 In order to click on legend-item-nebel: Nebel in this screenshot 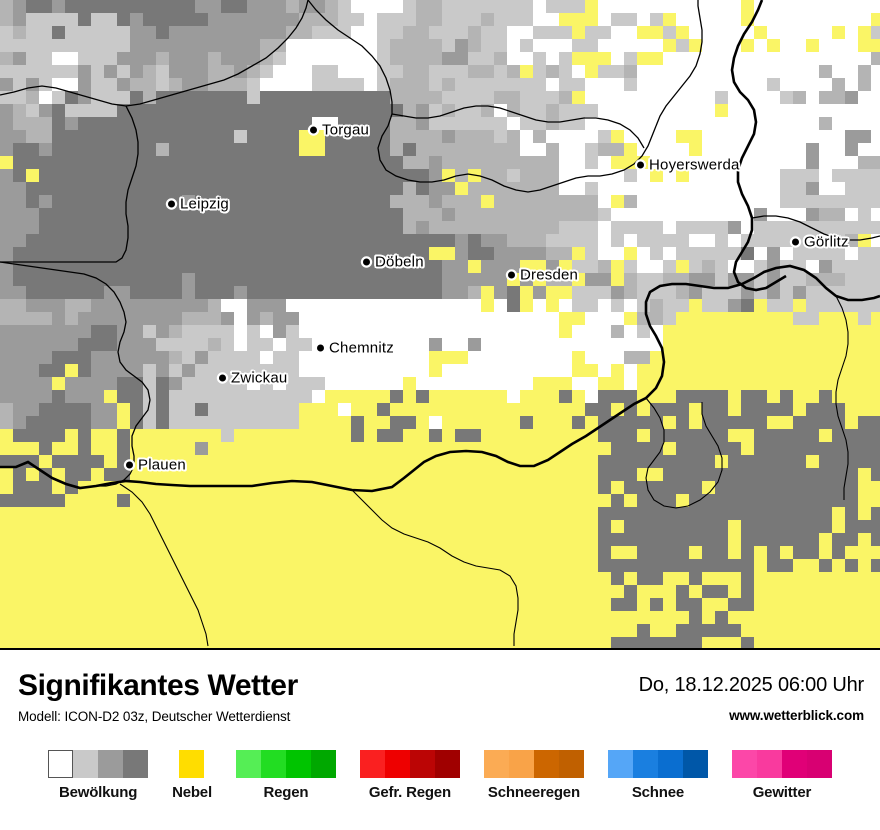, I will do `click(192, 775)`.